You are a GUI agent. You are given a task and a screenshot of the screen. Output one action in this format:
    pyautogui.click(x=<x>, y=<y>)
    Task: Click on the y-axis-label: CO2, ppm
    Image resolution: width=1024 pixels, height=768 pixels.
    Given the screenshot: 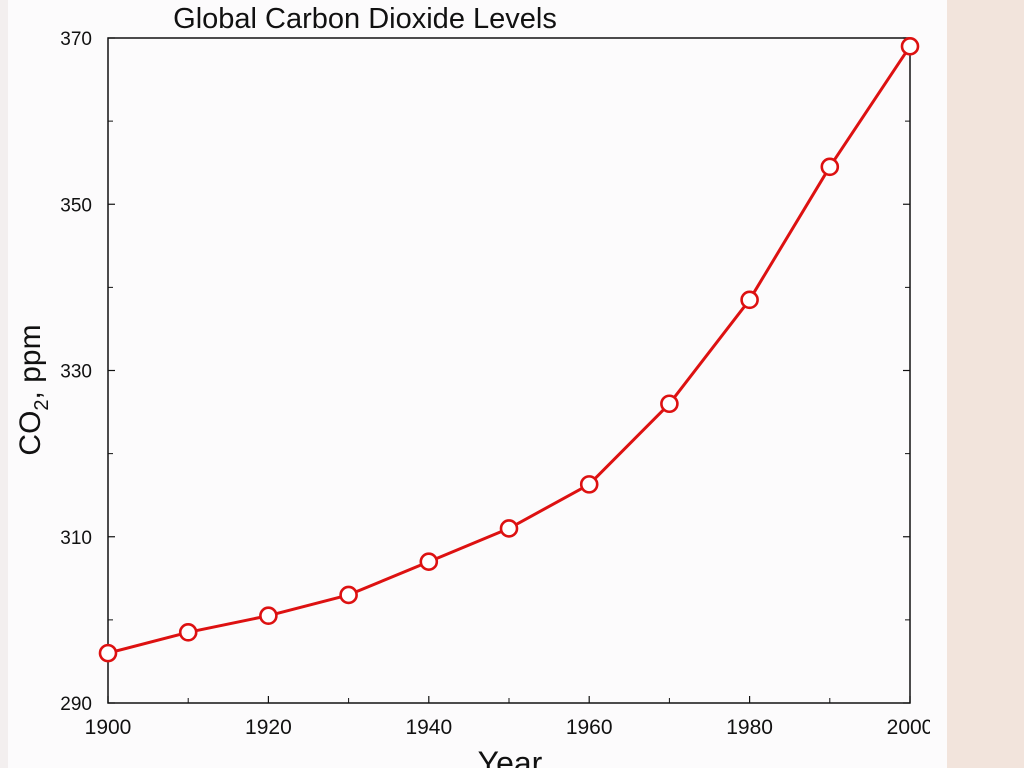 What is the action you would take?
    pyautogui.click(x=33, y=389)
    